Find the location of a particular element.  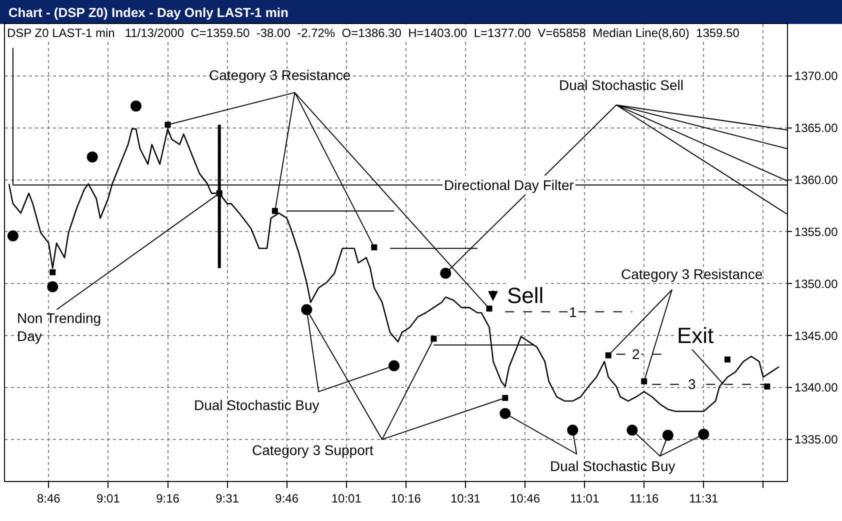

y-tick-label: 1355.00 is located at coordinates (816, 231).